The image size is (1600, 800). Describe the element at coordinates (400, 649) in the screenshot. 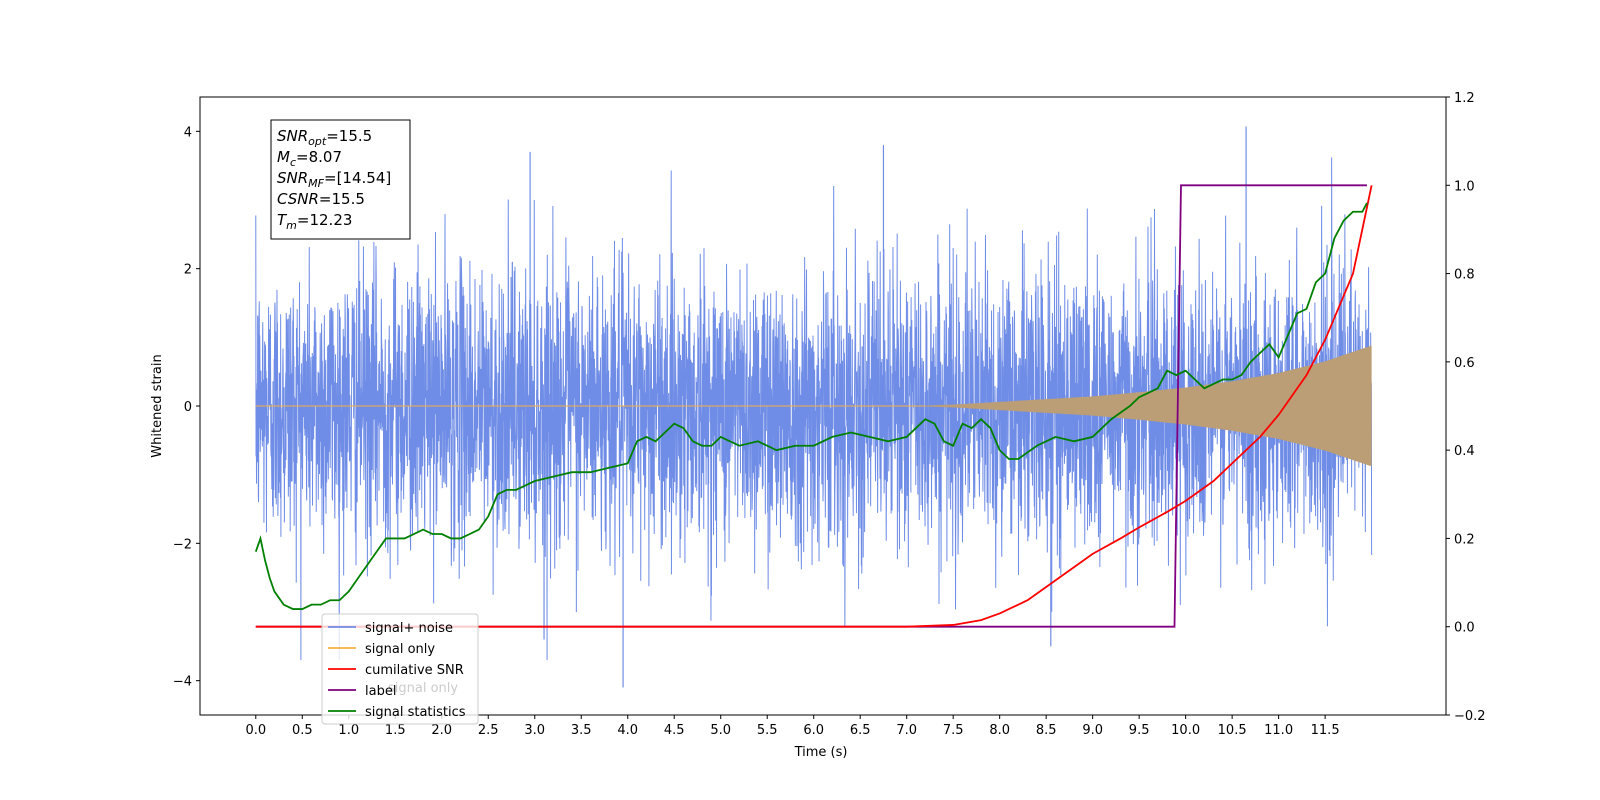

I see `legend-label: signal only` at that location.